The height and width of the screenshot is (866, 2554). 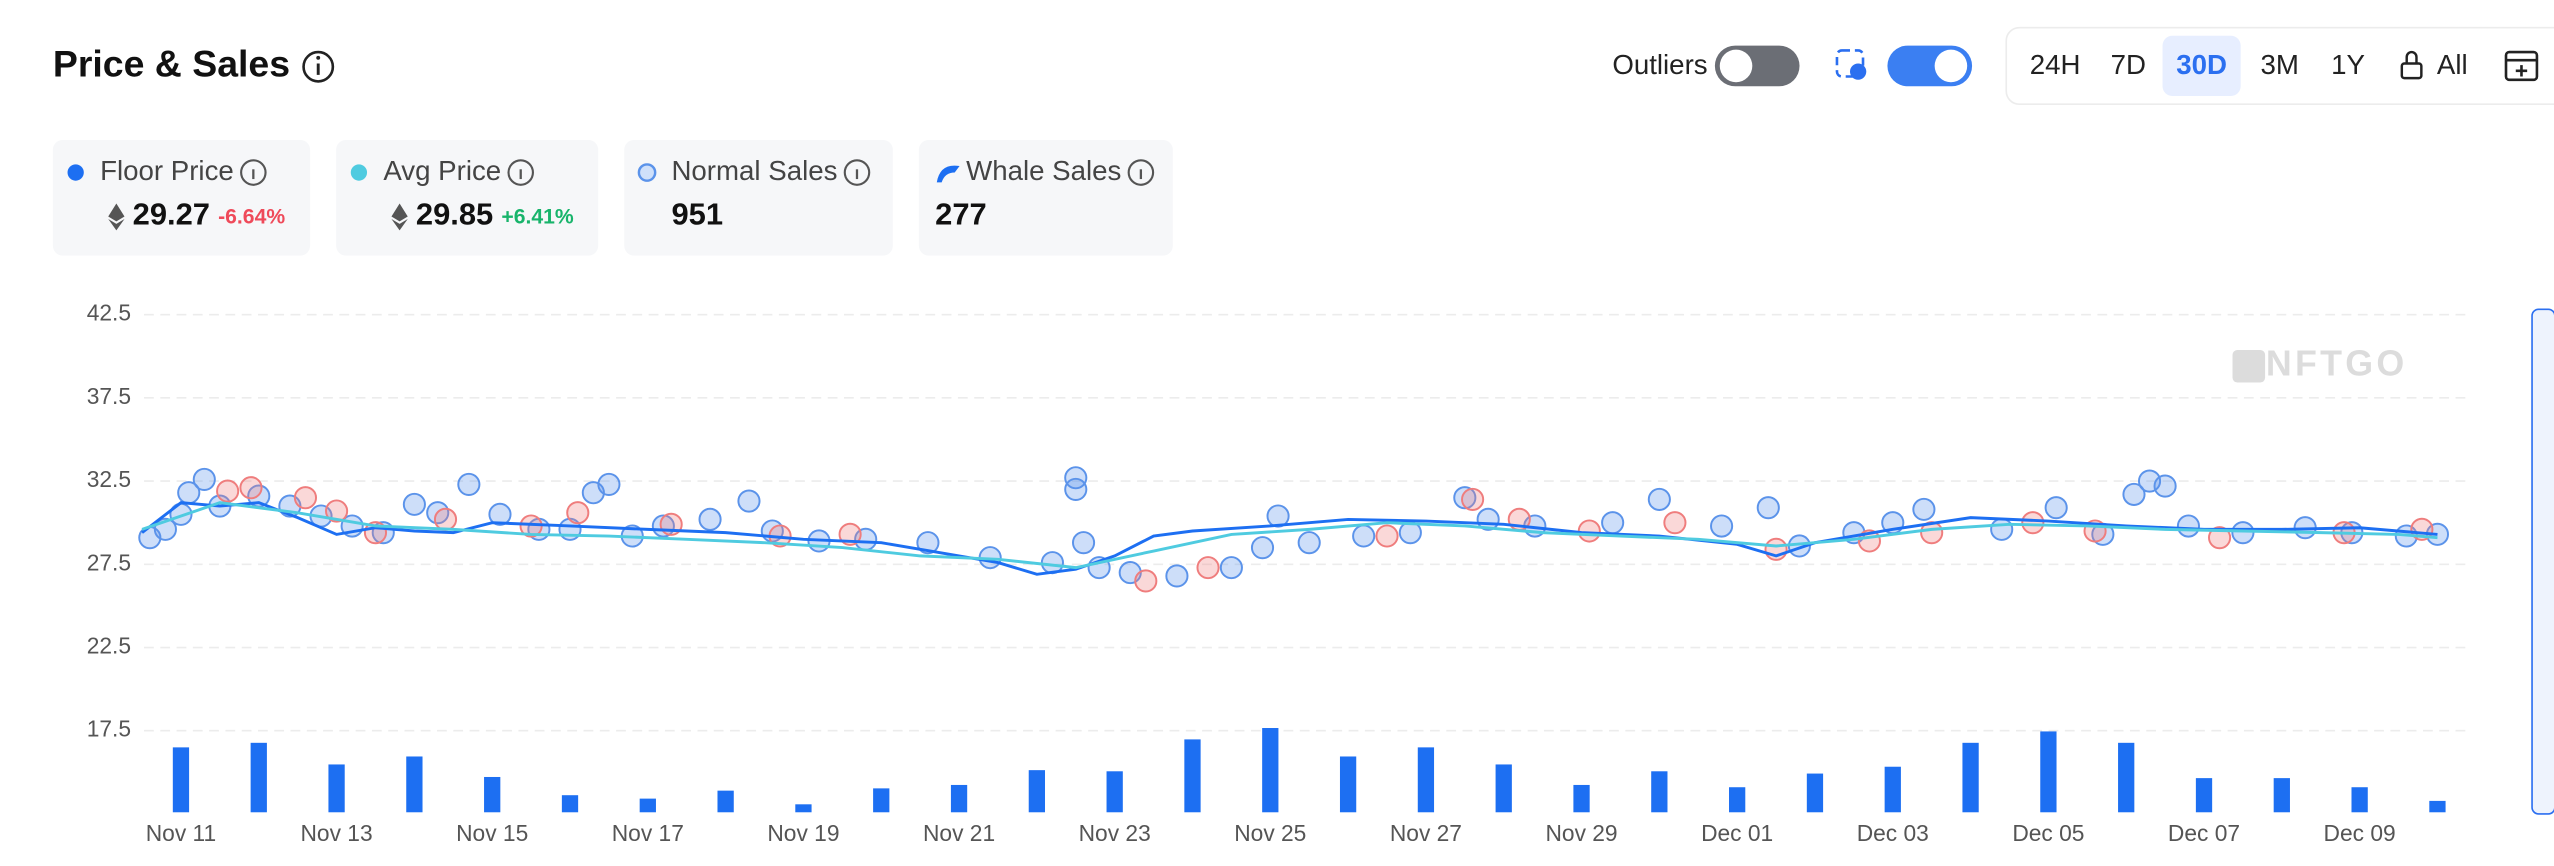 What do you see at coordinates (1426, 833) in the screenshot?
I see `x-tick-label: Nov 27` at bounding box center [1426, 833].